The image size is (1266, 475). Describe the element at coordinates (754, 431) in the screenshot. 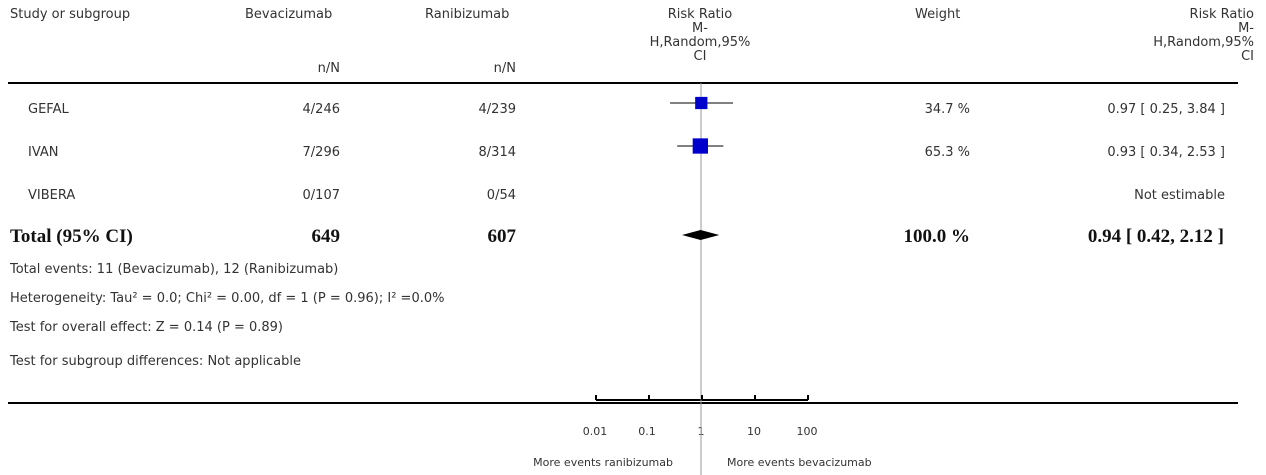

I see `axis-tick-label-10: 10` at that location.